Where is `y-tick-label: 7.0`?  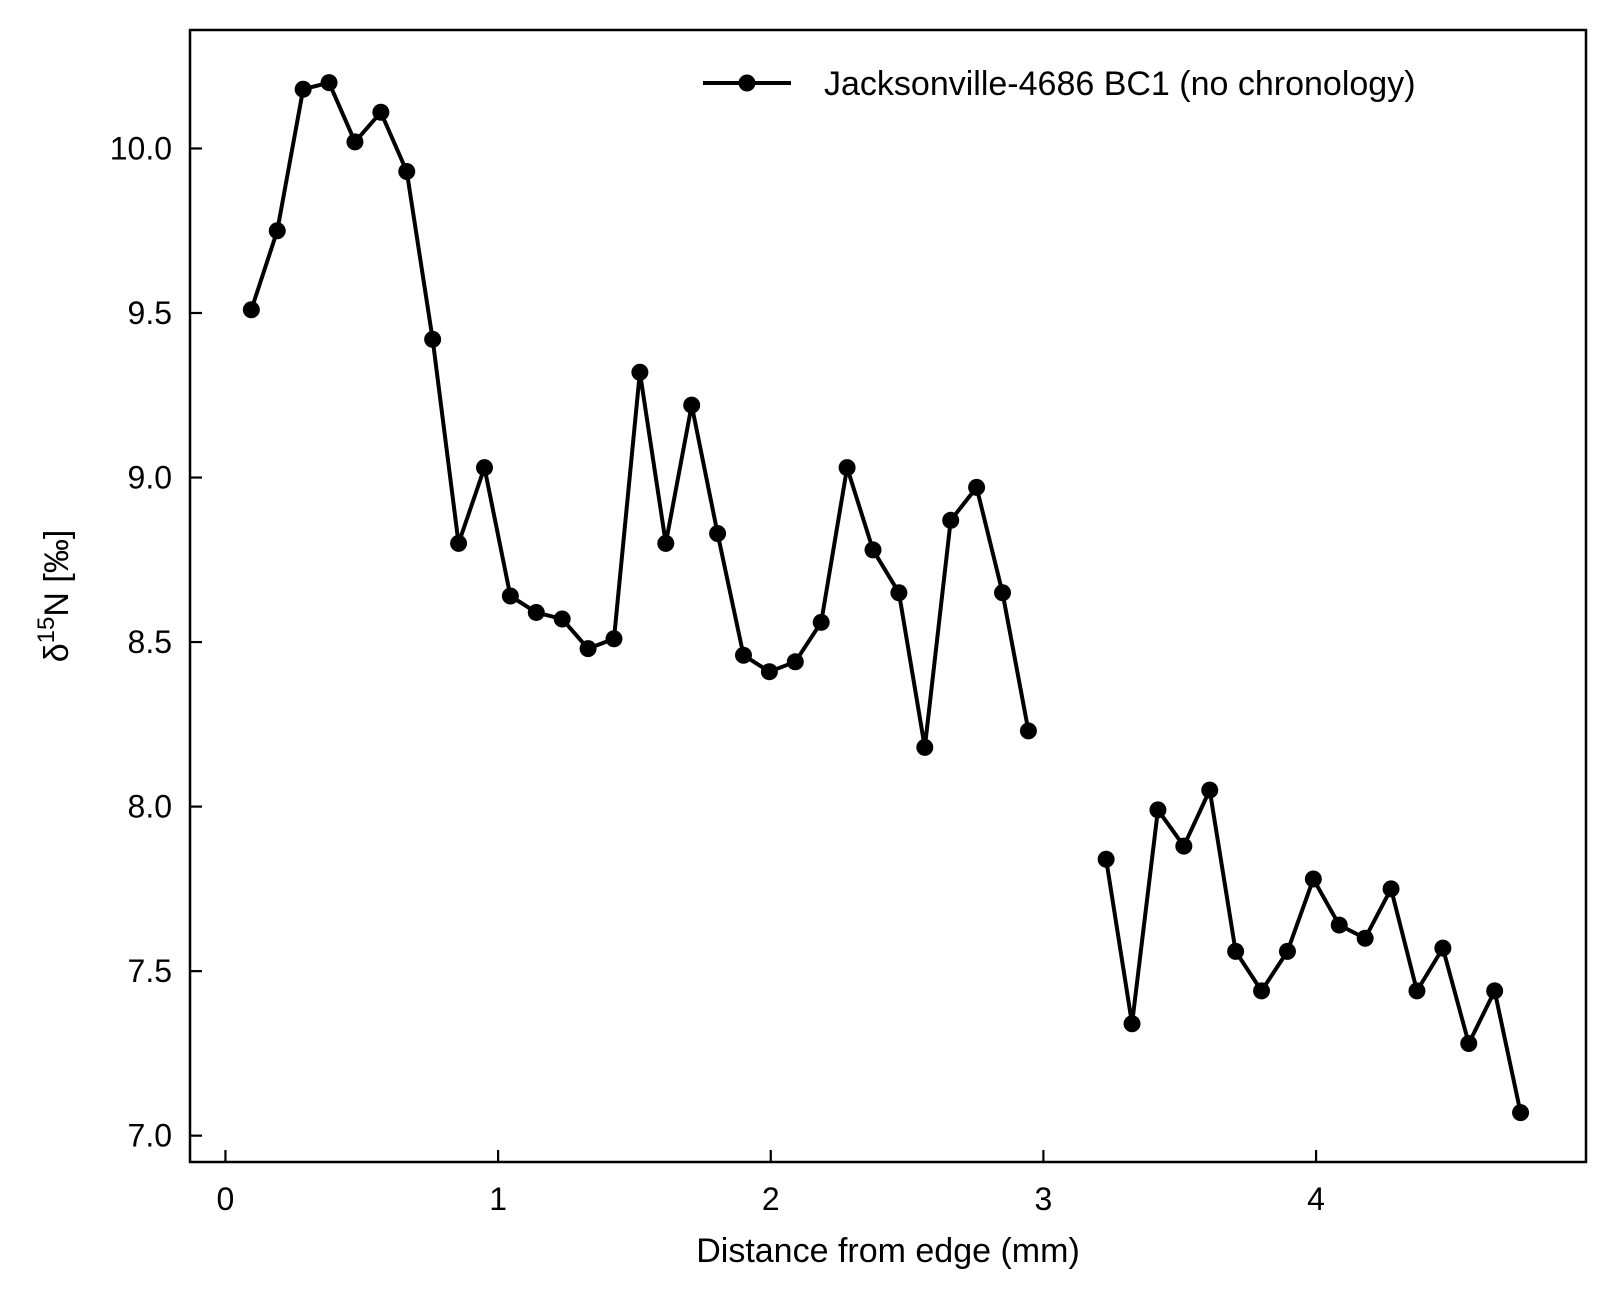 y-tick-label: 7.0 is located at coordinates (150, 1136).